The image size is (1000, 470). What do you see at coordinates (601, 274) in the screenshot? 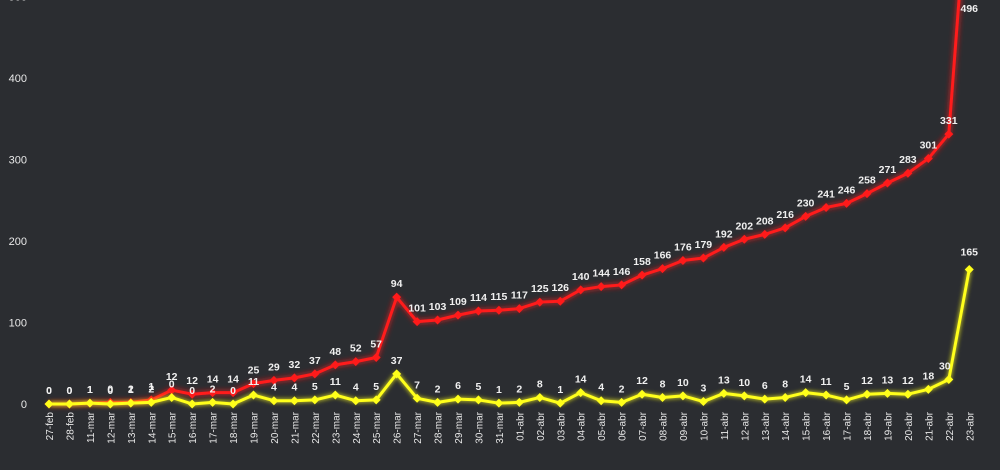
I see `data-label: 144` at bounding box center [601, 274].